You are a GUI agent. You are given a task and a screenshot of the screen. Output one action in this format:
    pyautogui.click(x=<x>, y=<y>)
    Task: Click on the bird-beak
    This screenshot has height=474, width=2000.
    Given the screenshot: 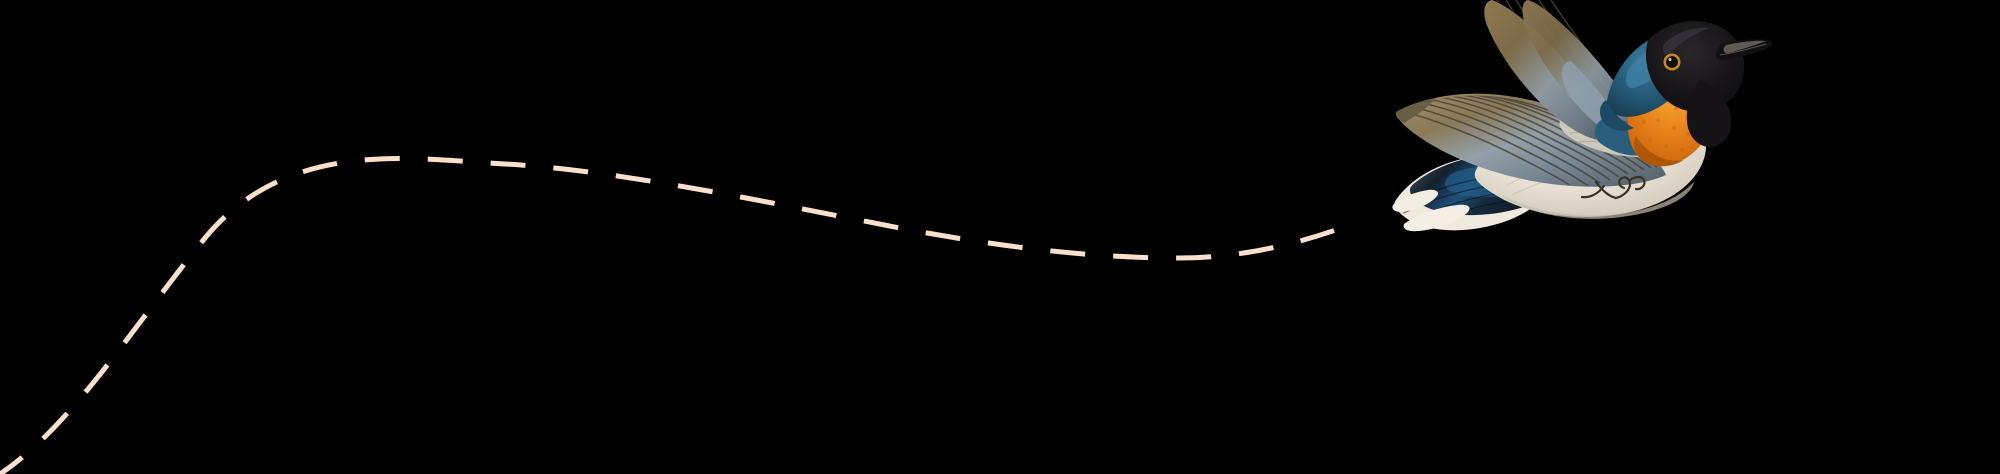 What is the action you would take?
    pyautogui.click(x=1744, y=50)
    